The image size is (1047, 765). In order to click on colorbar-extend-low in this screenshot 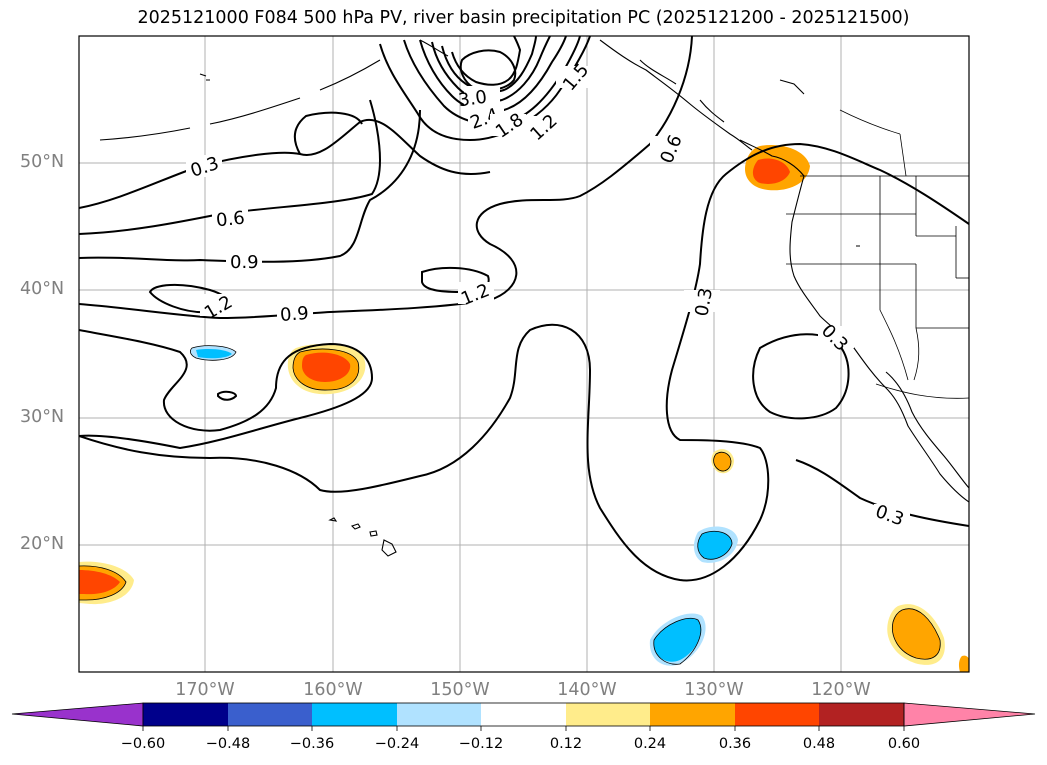, I will do `click(77, 714)`.